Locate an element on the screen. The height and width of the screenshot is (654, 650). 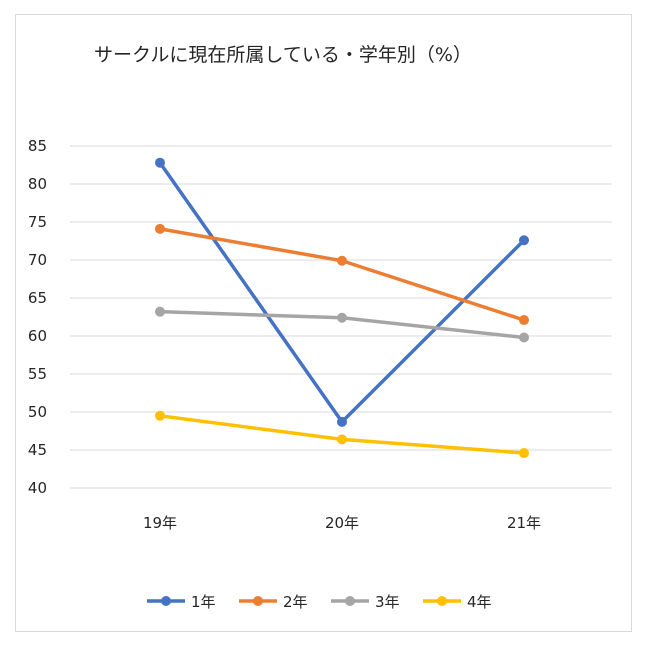
y-tick-label: 45 is located at coordinates (37, 450).